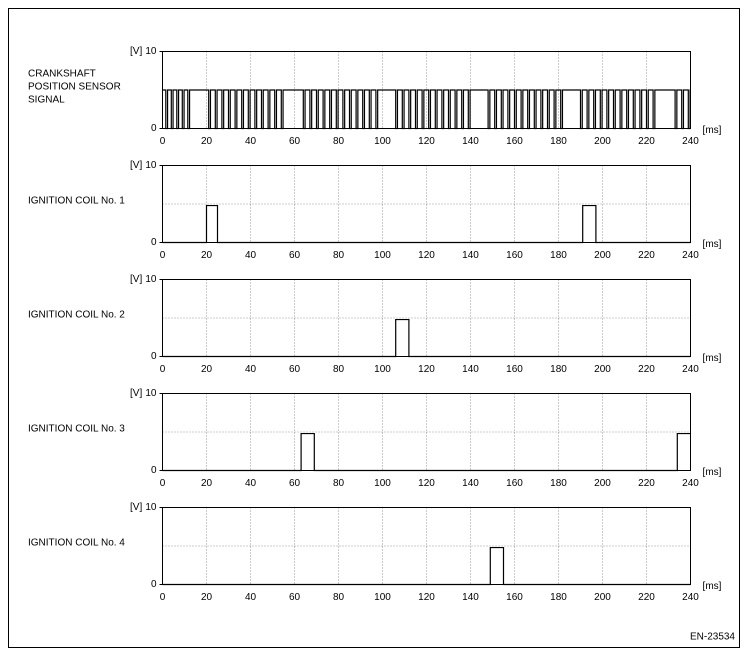 The height and width of the screenshot is (656, 747). Describe the element at coordinates (76, 315) in the screenshot. I see `signal-label: IGNITION COIL No. 2` at that location.